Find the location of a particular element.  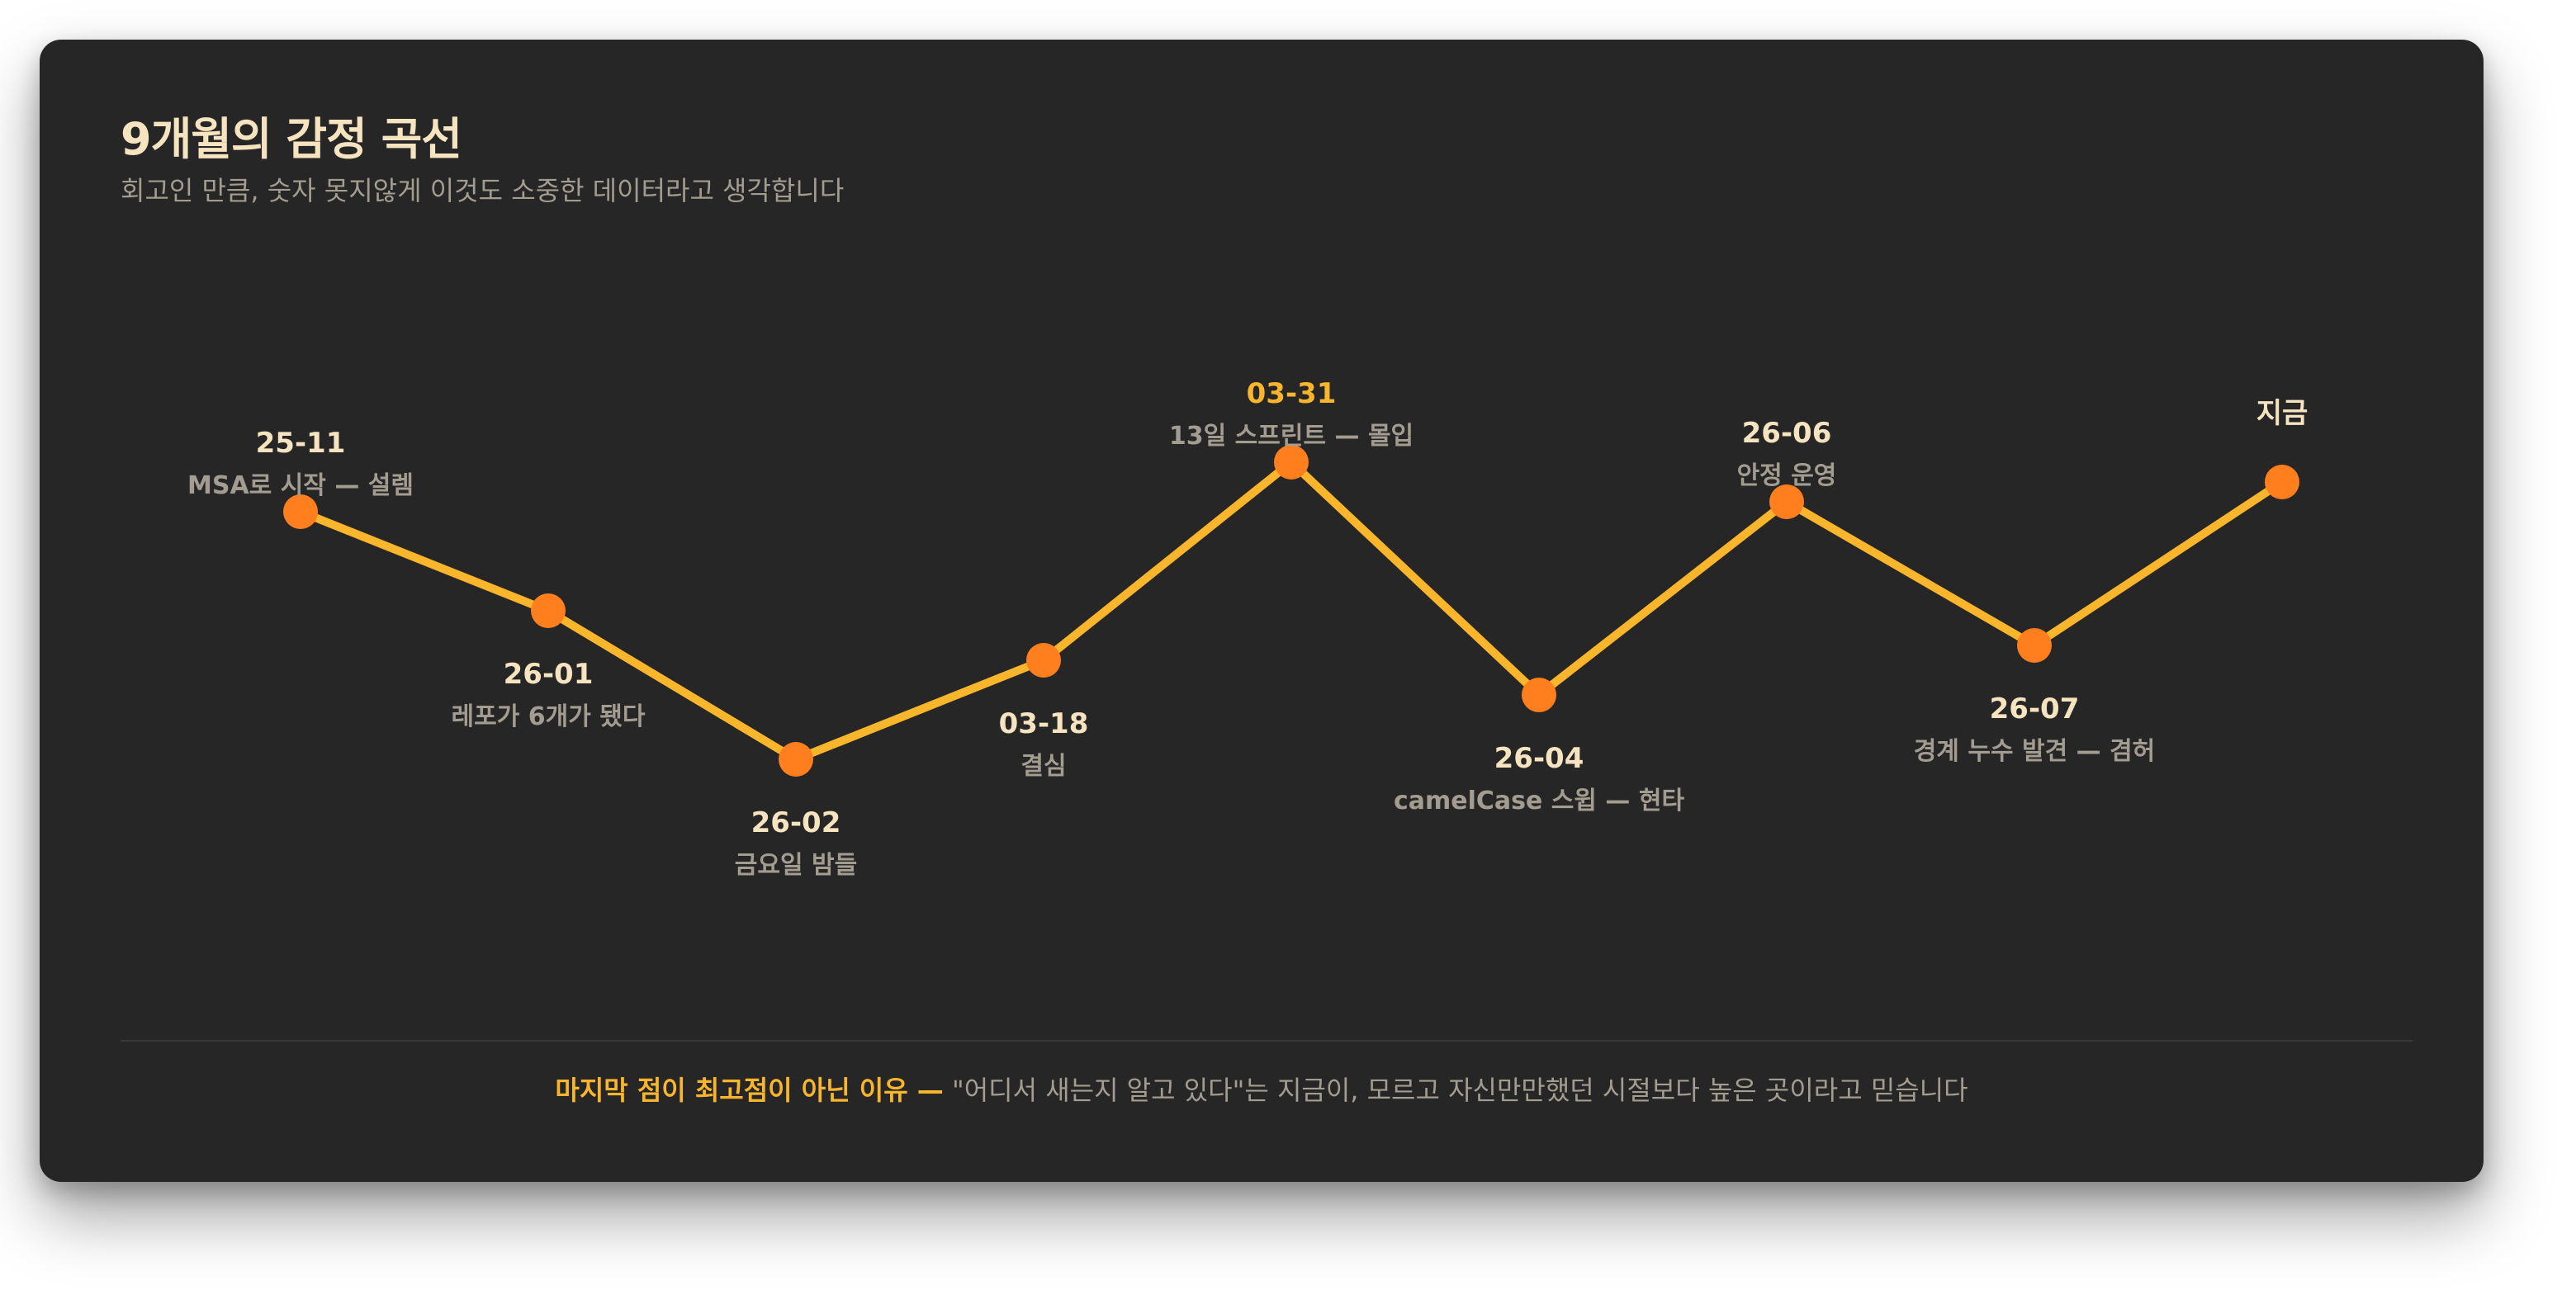

chart-title: 9개월의 감정 곡선 is located at coordinates (291, 139).